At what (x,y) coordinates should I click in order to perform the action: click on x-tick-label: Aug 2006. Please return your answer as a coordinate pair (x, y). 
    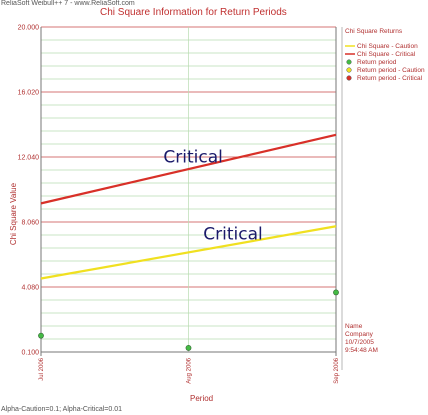
    Looking at the image, I should click on (190, 370).